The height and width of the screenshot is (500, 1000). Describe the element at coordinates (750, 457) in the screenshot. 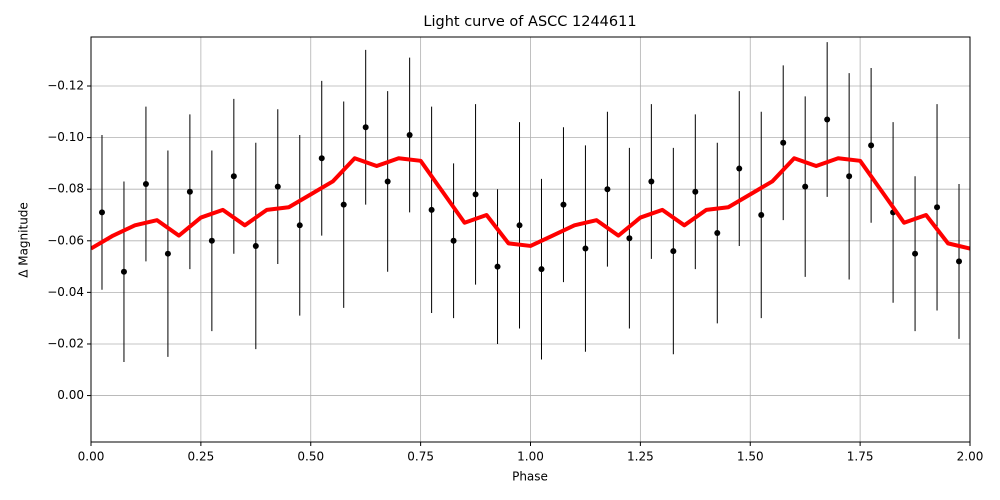

I see `x-tick-label: 1.50` at that location.